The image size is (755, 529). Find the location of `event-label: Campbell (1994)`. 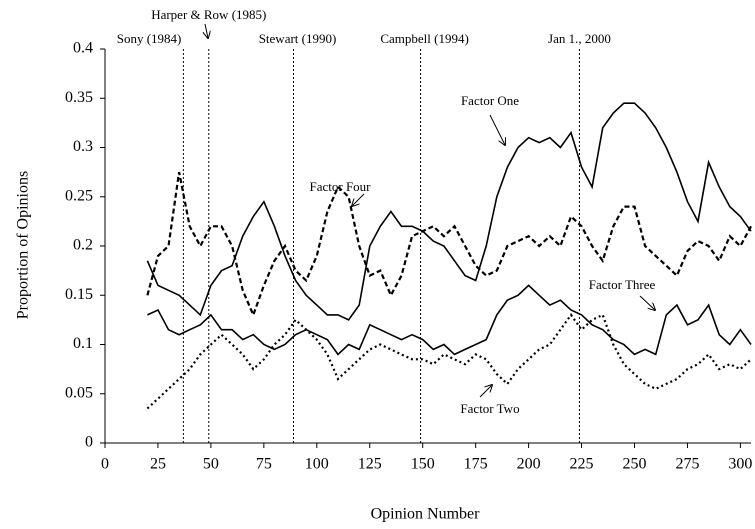

event-label: Campbell (1994) is located at coordinates (424, 38).